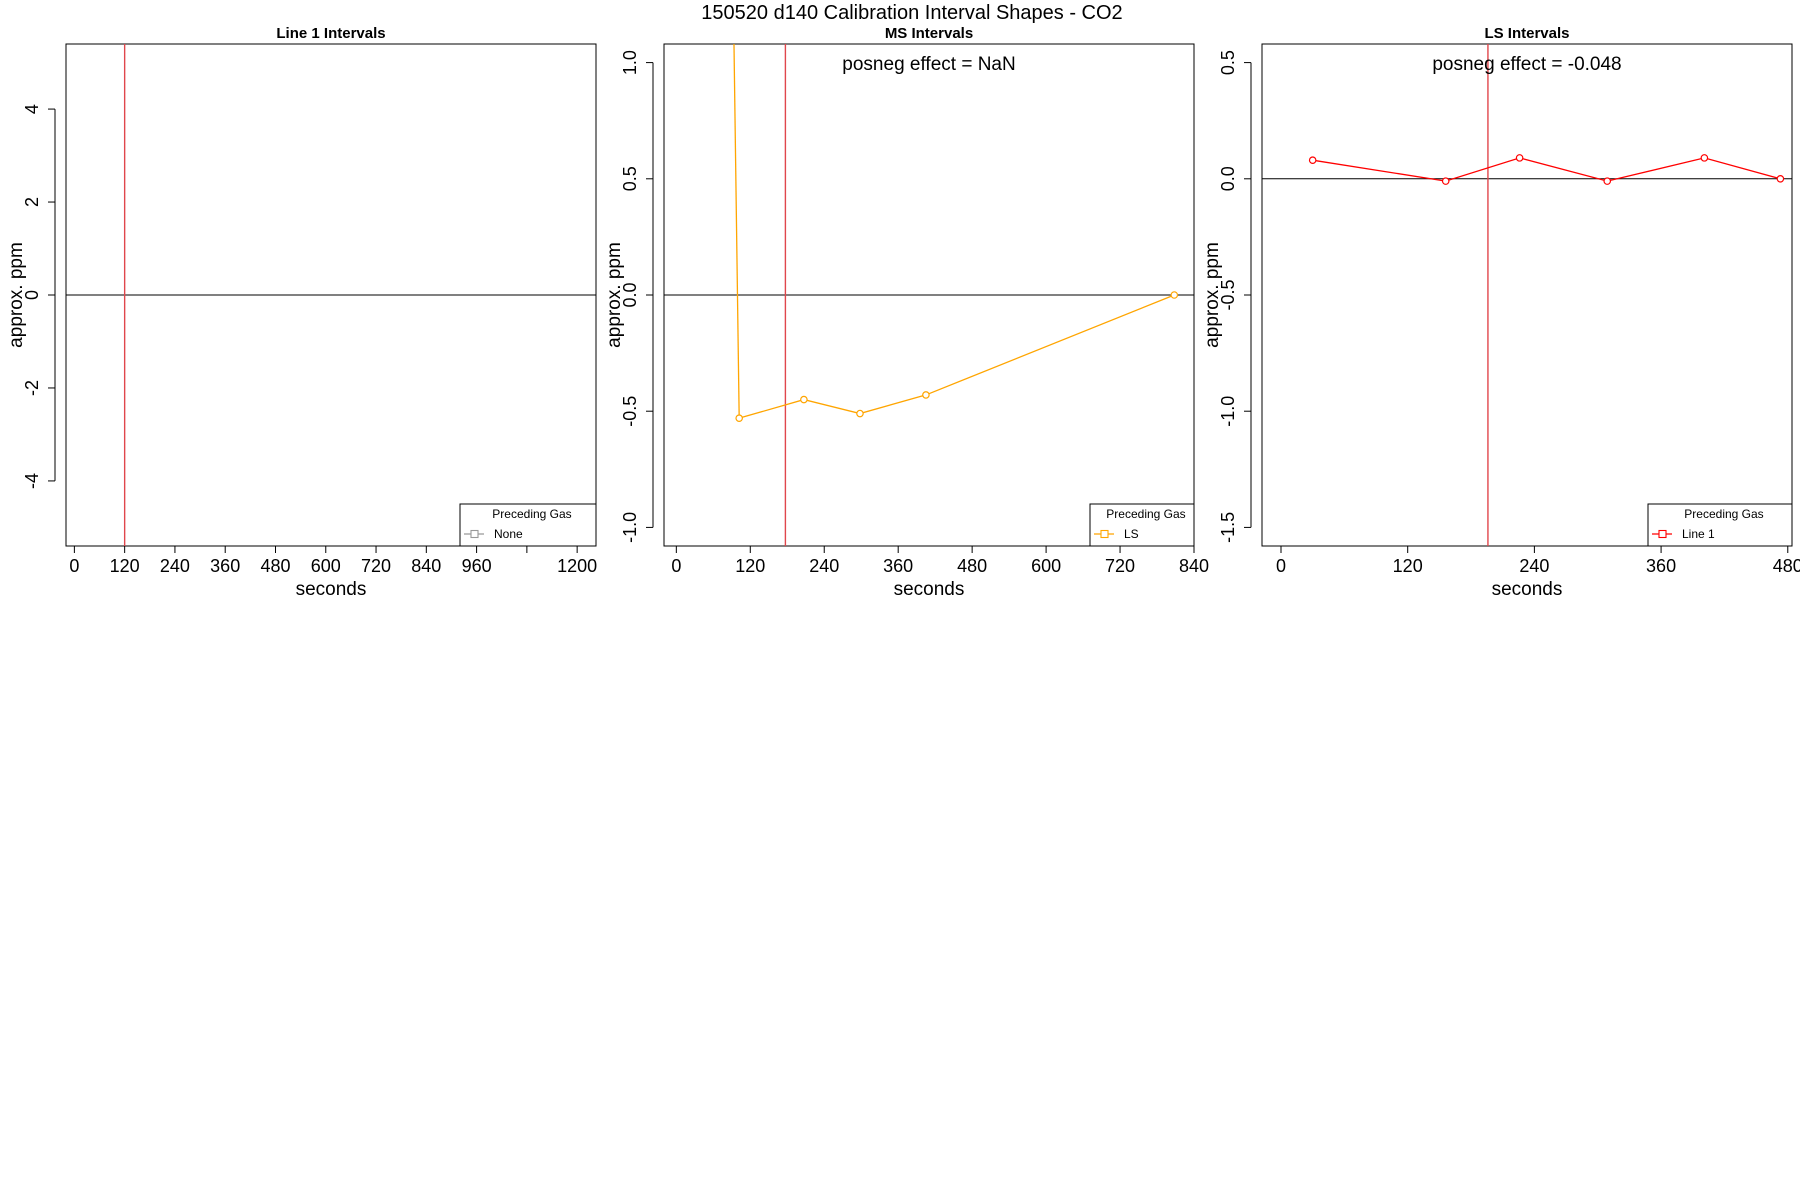 This screenshot has width=1800, height=1200. What do you see at coordinates (1228, 294) in the screenshot?
I see `ls-y-tick-label: -0.5` at bounding box center [1228, 294].